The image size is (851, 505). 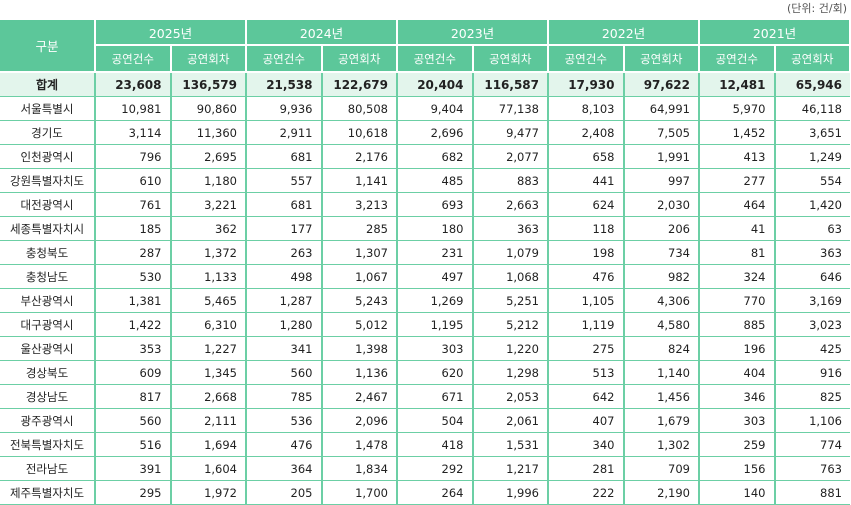 What do you see at coordinates (132, 180) in the screenshot?
I see `table-cell: 610` at bounding box center [132, 180].